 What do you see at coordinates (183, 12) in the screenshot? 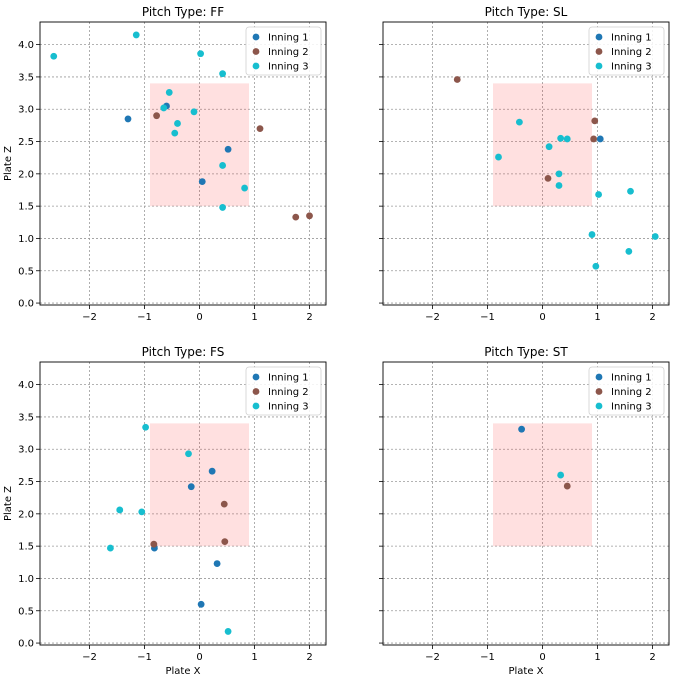
I see `chart-title: Pitch Type: FF` at bounding box center [183, 12].